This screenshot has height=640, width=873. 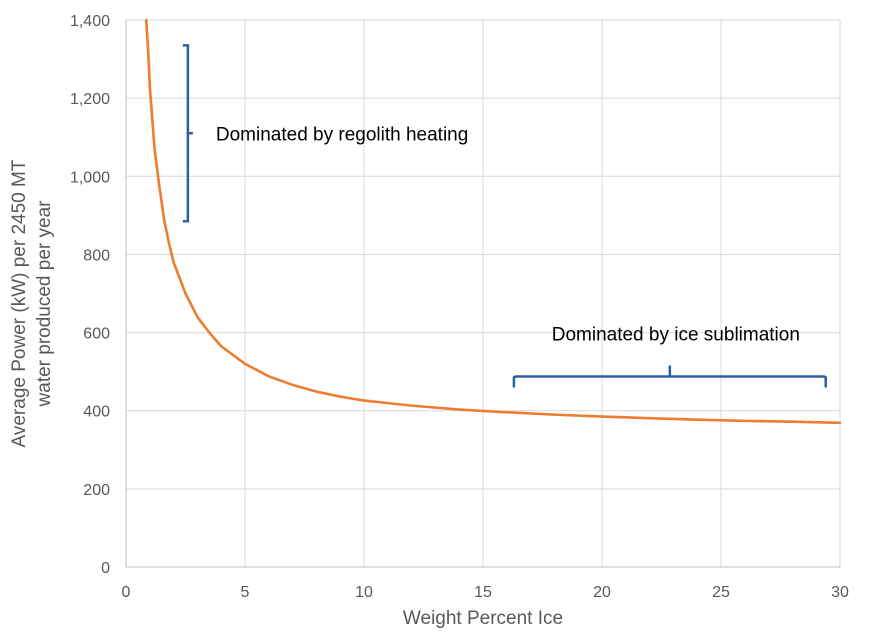 What do you see at coordinates (602, 592) in the screenshot?
I see `x-tick-label: 20` at bounding box center [602, 592].